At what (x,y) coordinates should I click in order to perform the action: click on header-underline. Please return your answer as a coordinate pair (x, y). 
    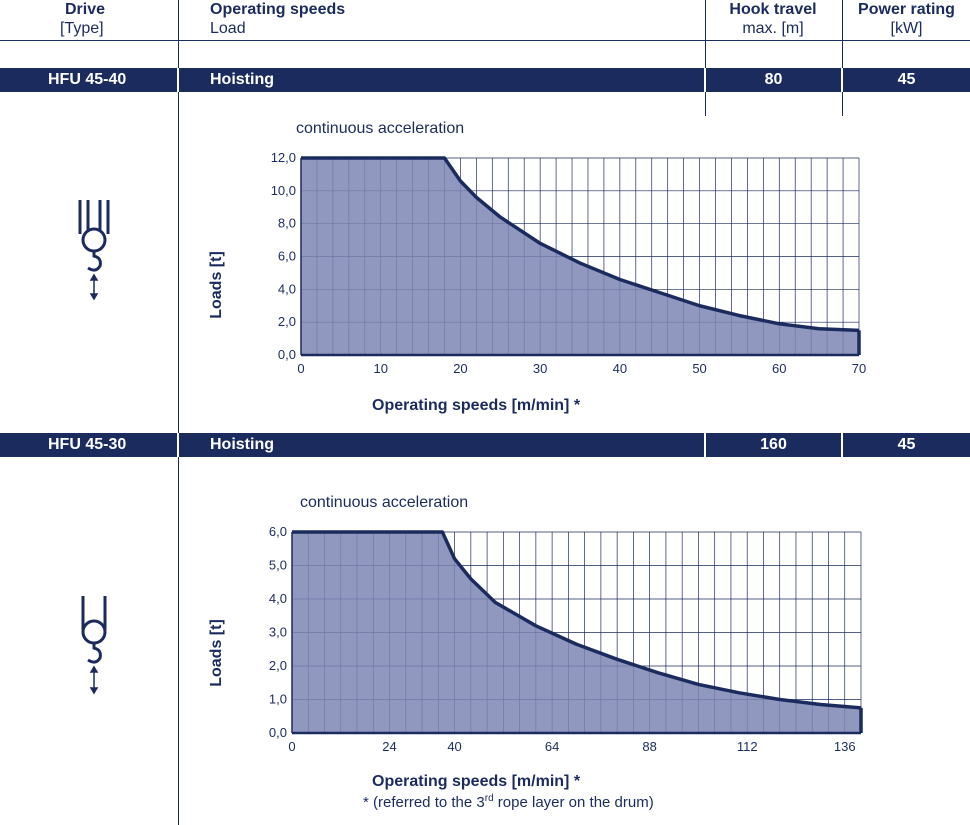
    Looking at the image, I should click on (485, 40).